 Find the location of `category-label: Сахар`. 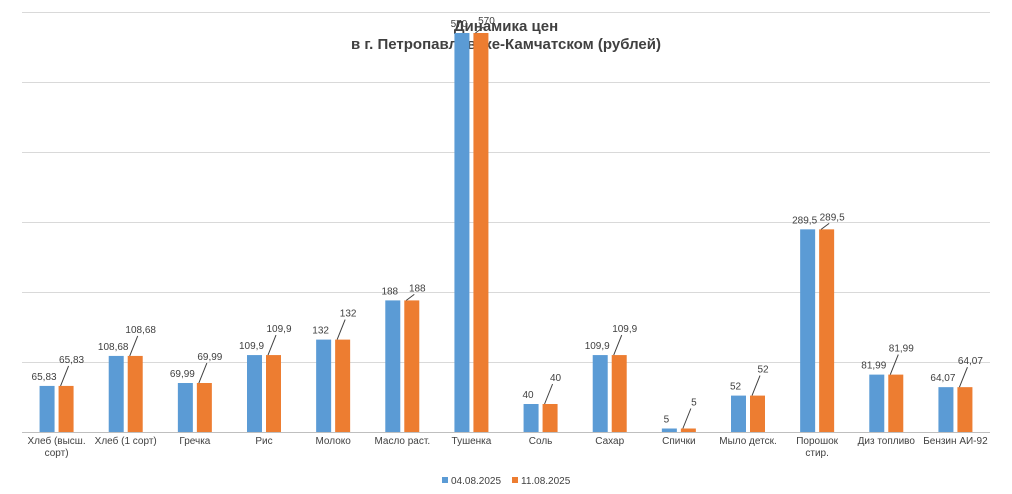

category-label: Сахар is located at coordinates (609, 441).